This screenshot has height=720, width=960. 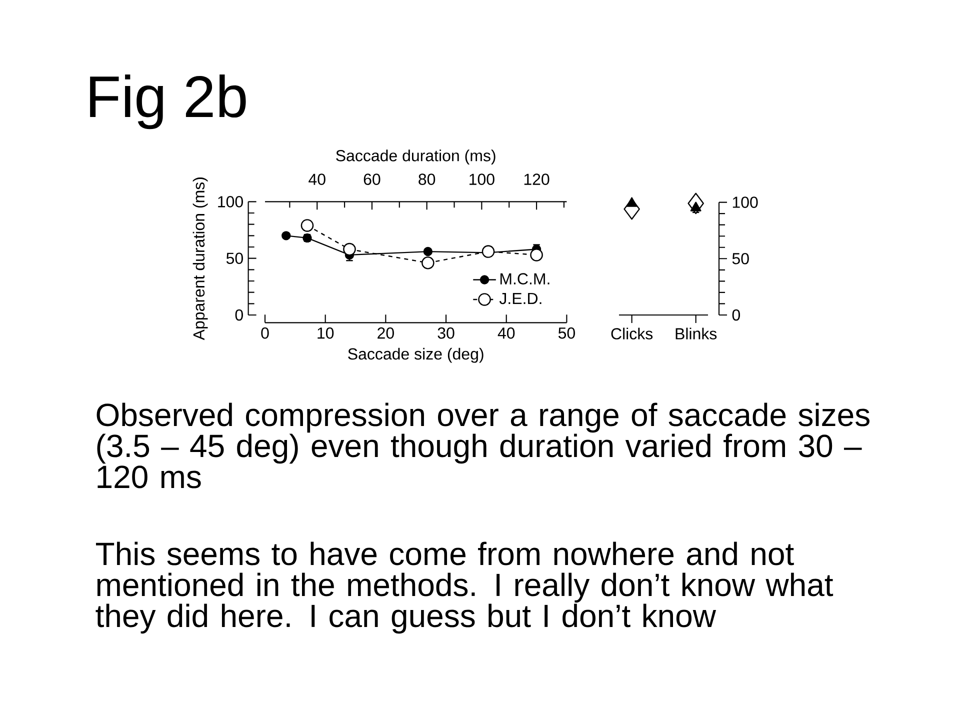 I want to click on y2-tick-label: 100, so click(x=745, y=202).